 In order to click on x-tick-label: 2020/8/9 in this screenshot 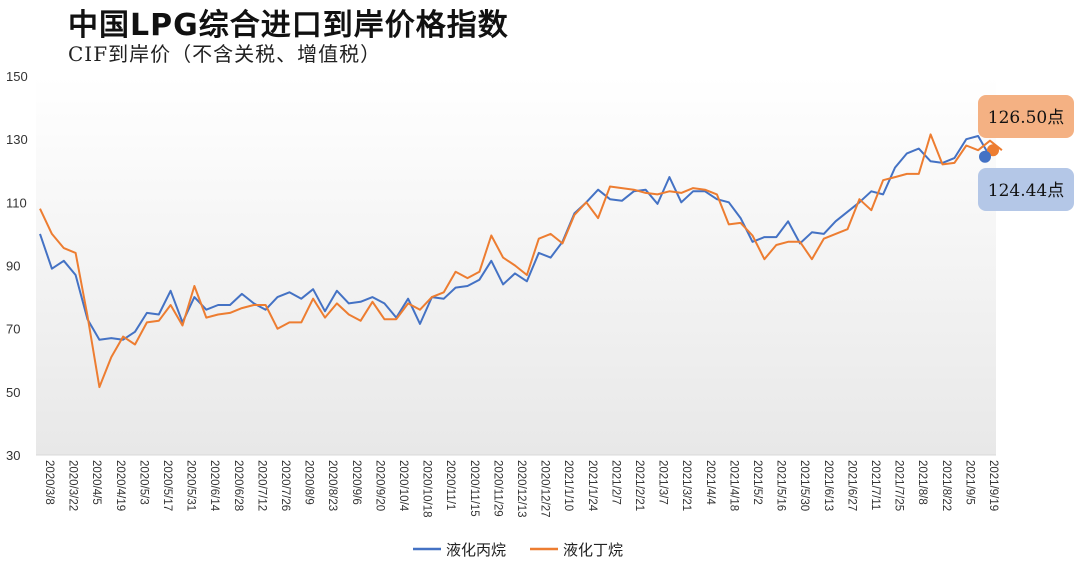, I will do `click(309, 482)`.